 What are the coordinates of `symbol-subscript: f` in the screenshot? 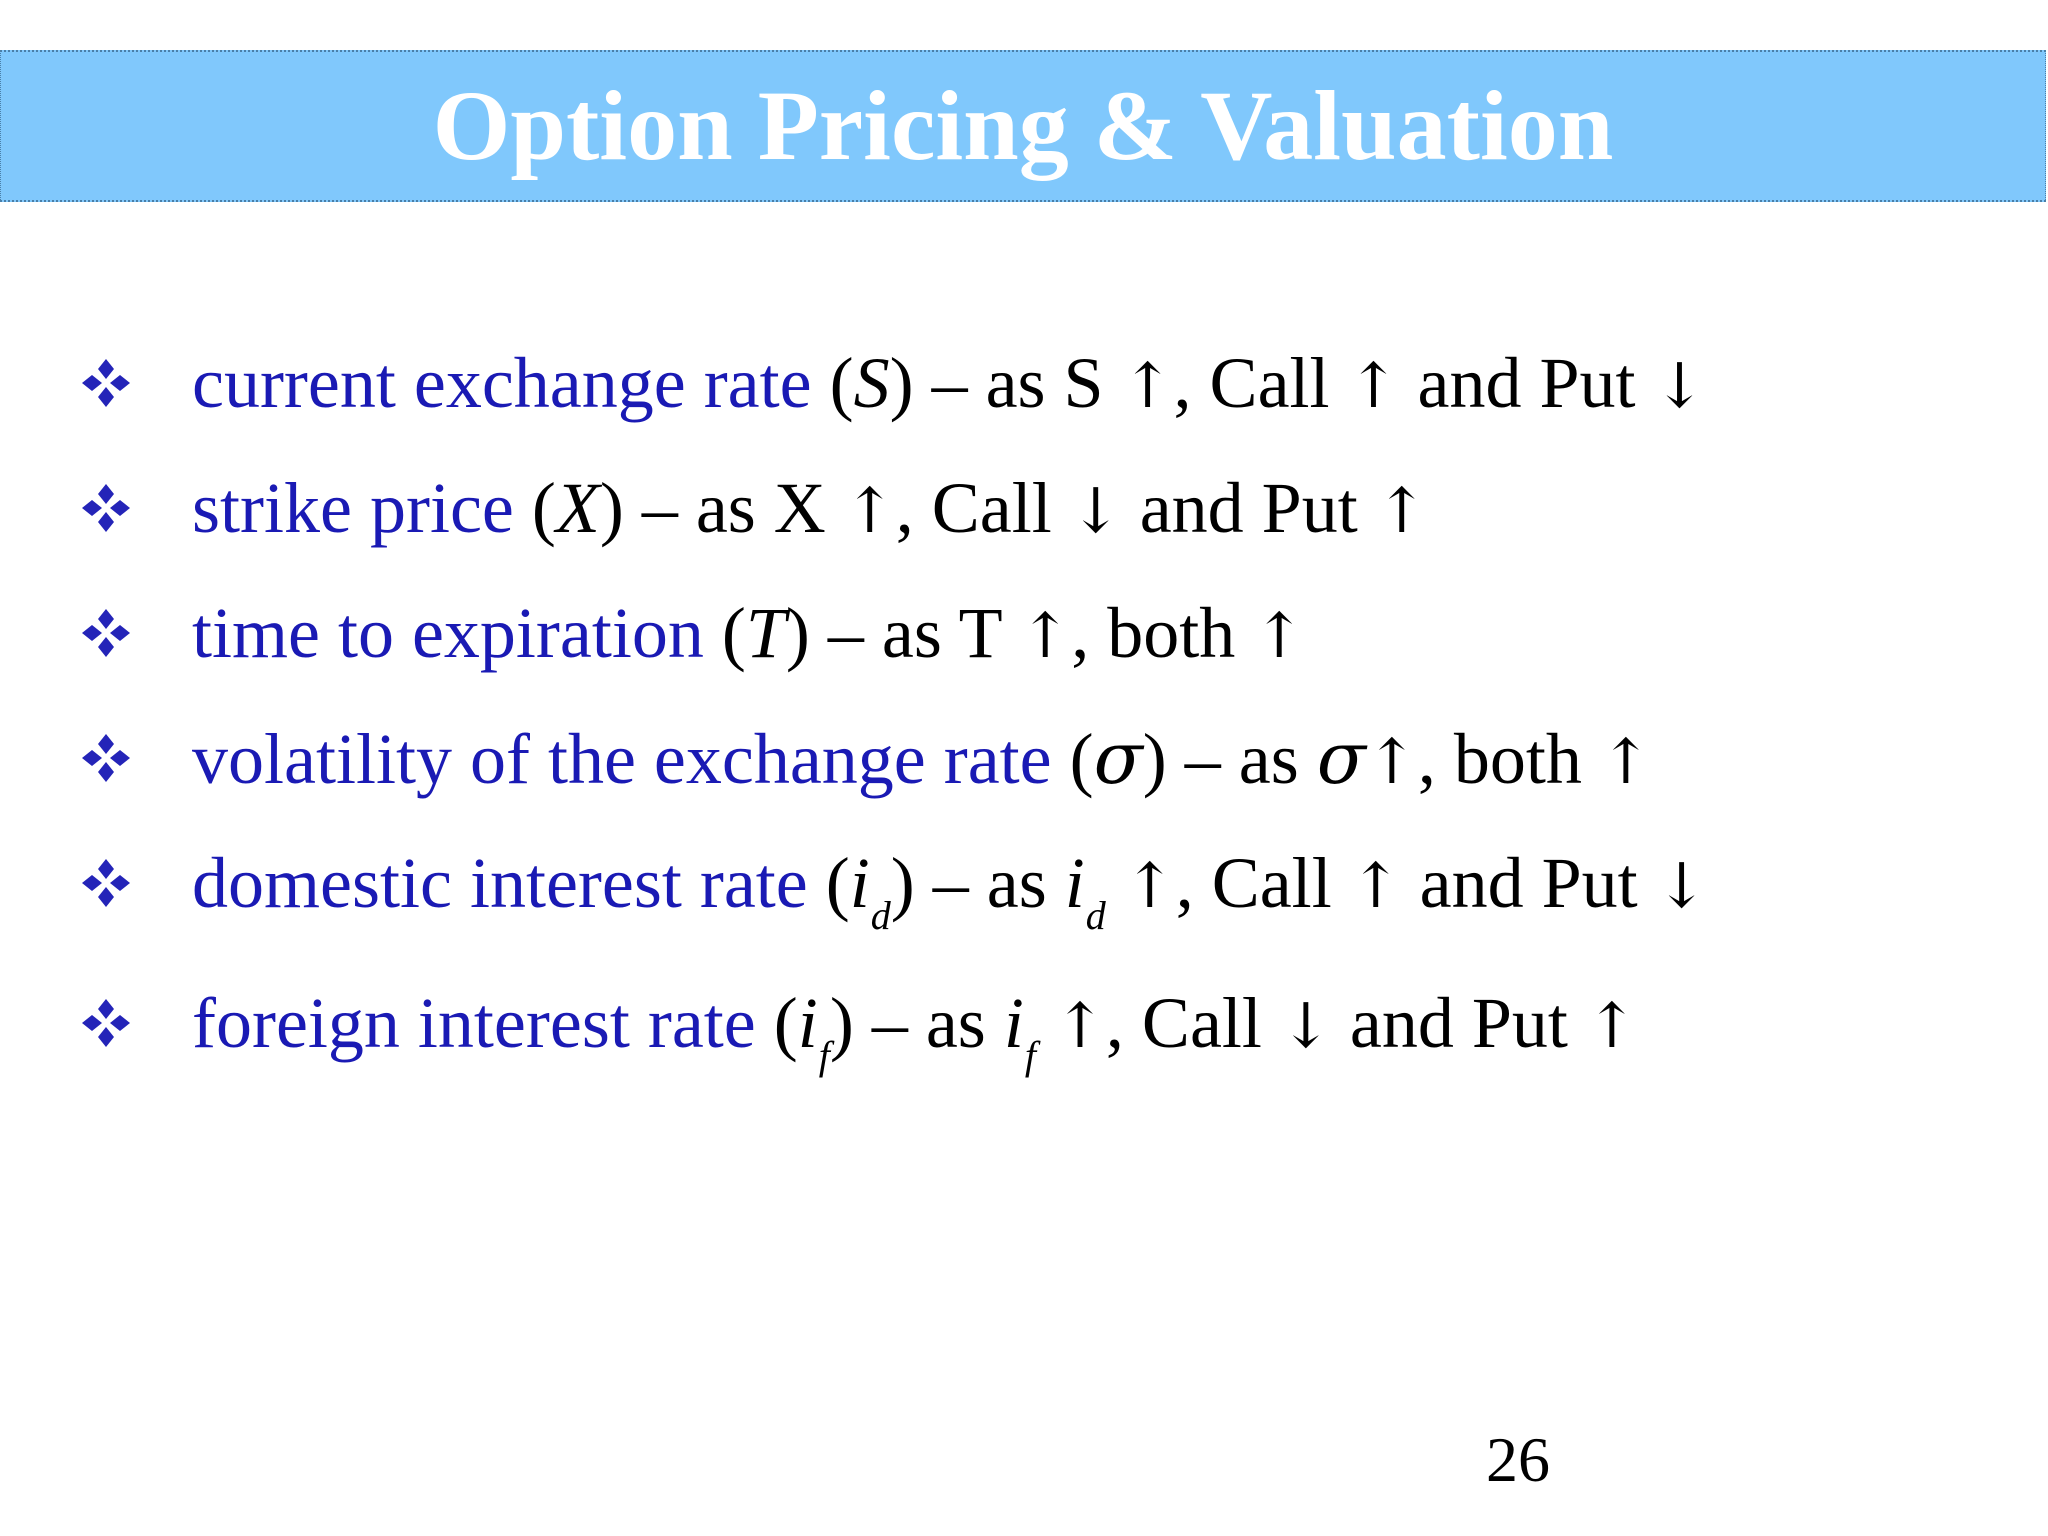 It's located at (824, 1055).